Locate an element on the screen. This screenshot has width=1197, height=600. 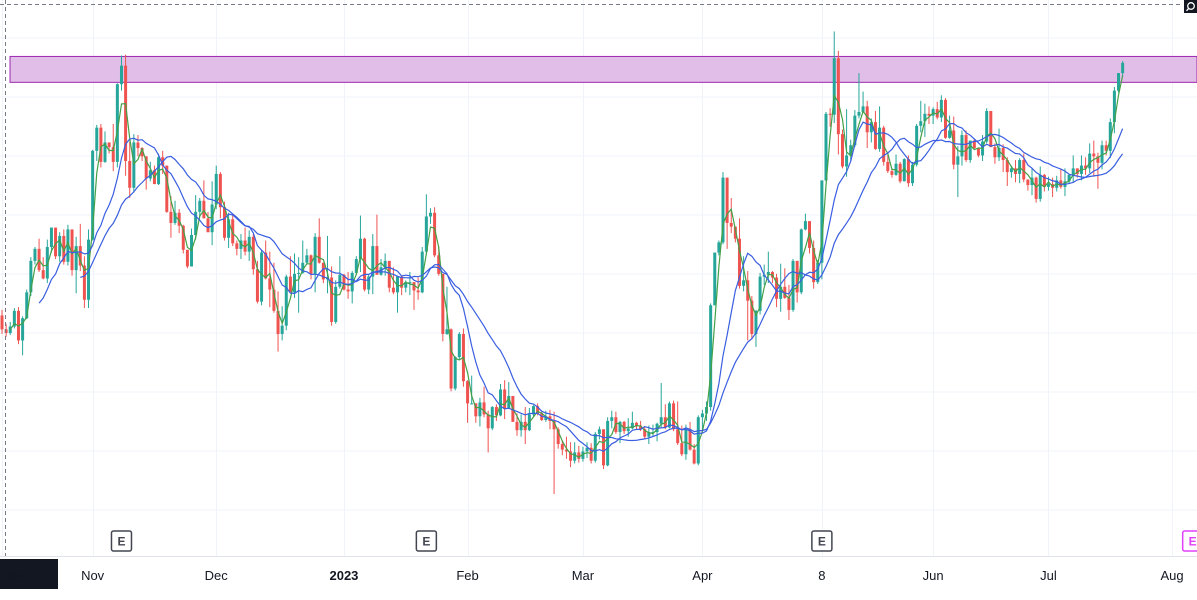
x-axis-tick-label: Mar is located at coordinates (583, 575).